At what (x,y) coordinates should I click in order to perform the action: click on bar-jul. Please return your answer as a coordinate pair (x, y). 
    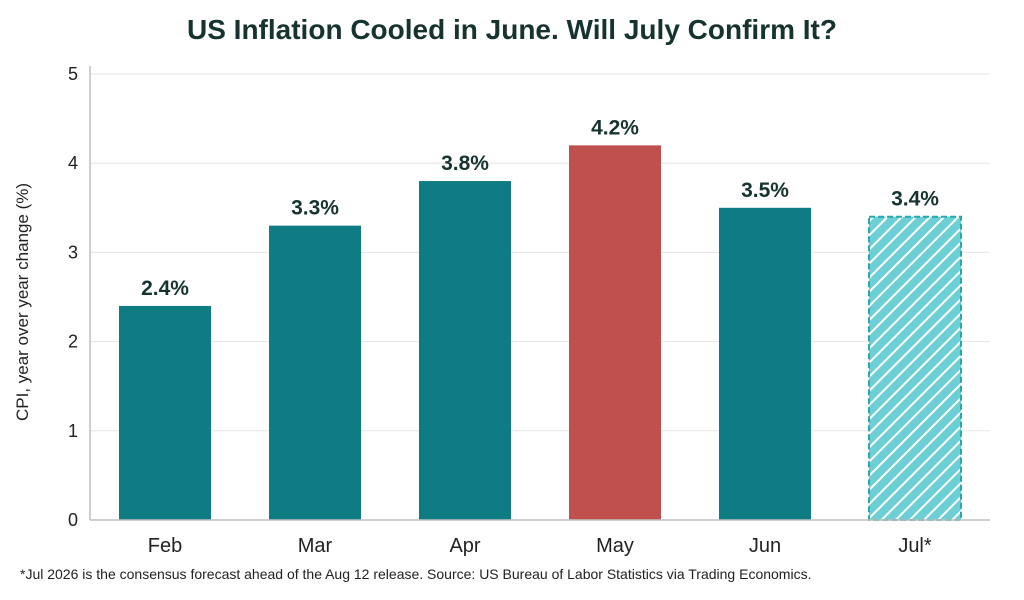
    Looking at the image, I should click on (915, 368).